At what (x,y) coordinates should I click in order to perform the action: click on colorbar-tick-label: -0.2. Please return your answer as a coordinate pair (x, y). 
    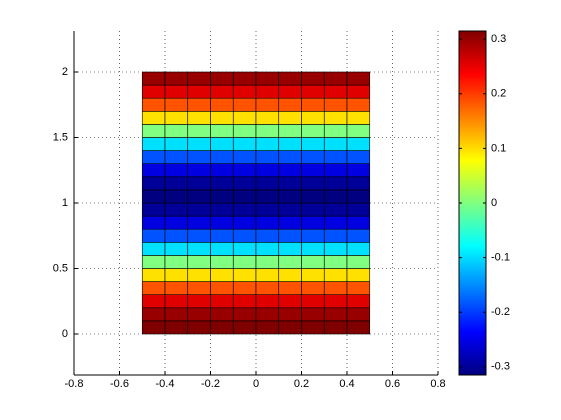
    Looking at the image, I should click on (500, 312).